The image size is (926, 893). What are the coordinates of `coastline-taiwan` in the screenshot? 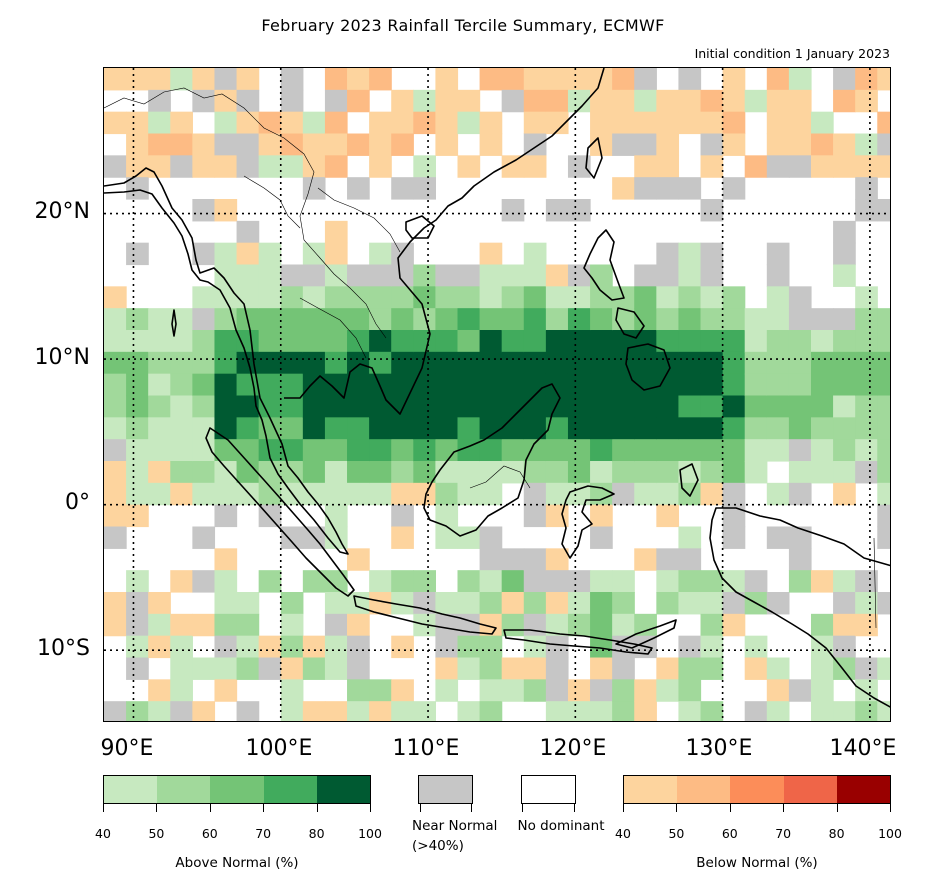 It's located at (594, 158).